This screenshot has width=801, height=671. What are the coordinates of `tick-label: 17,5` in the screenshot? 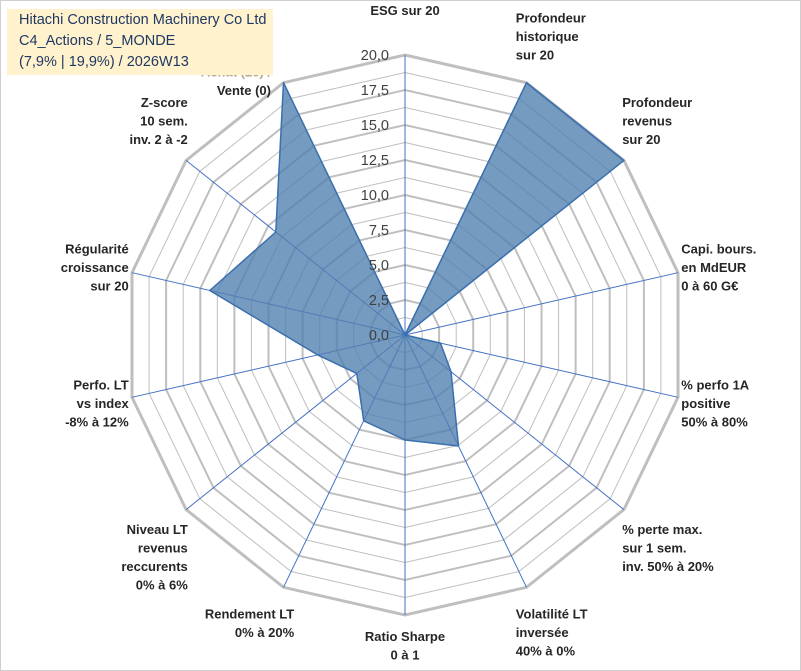 It's located at (375, 91).